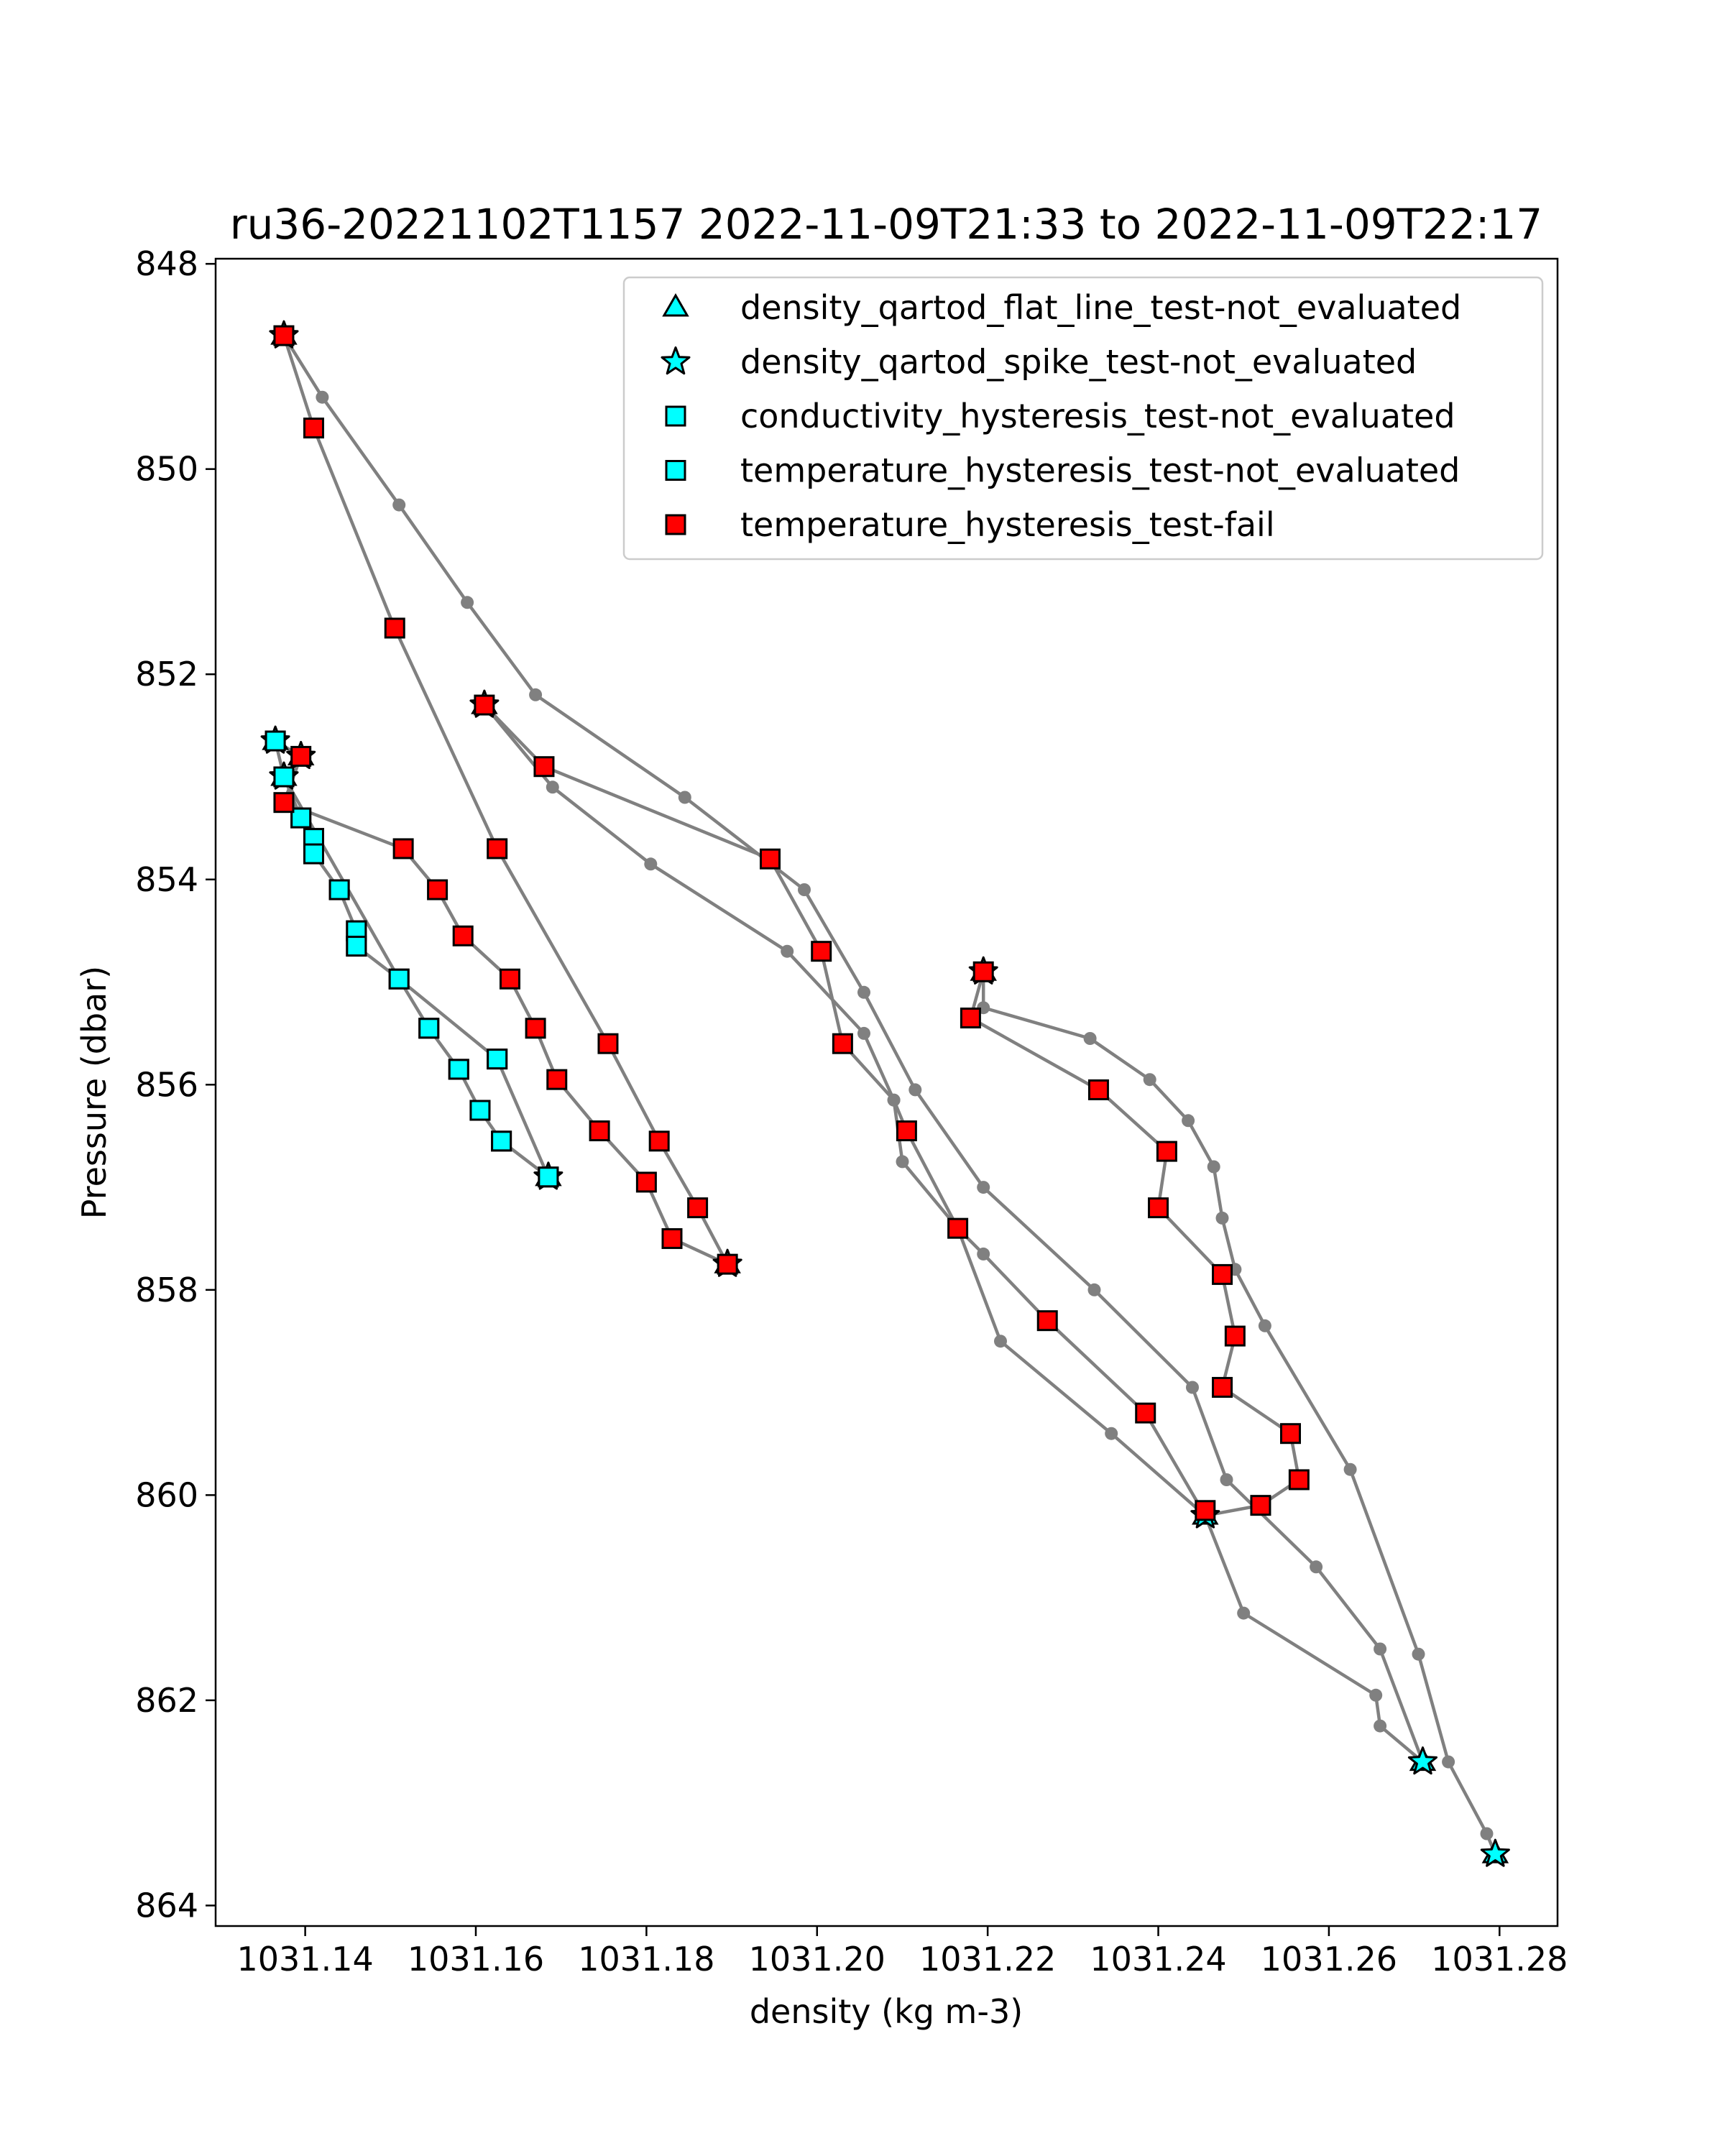 This screenshot has width=1725, height=2156. I want to click on legend-item: density_qartod_spike_test-not_evaluated, so click(1039, 362).